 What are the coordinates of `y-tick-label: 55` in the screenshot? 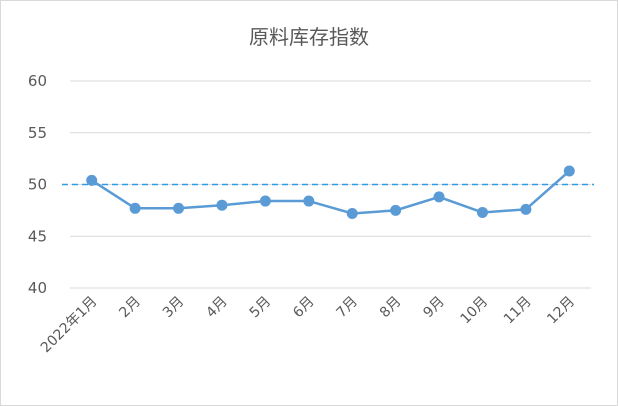 It's located at (37, 133).